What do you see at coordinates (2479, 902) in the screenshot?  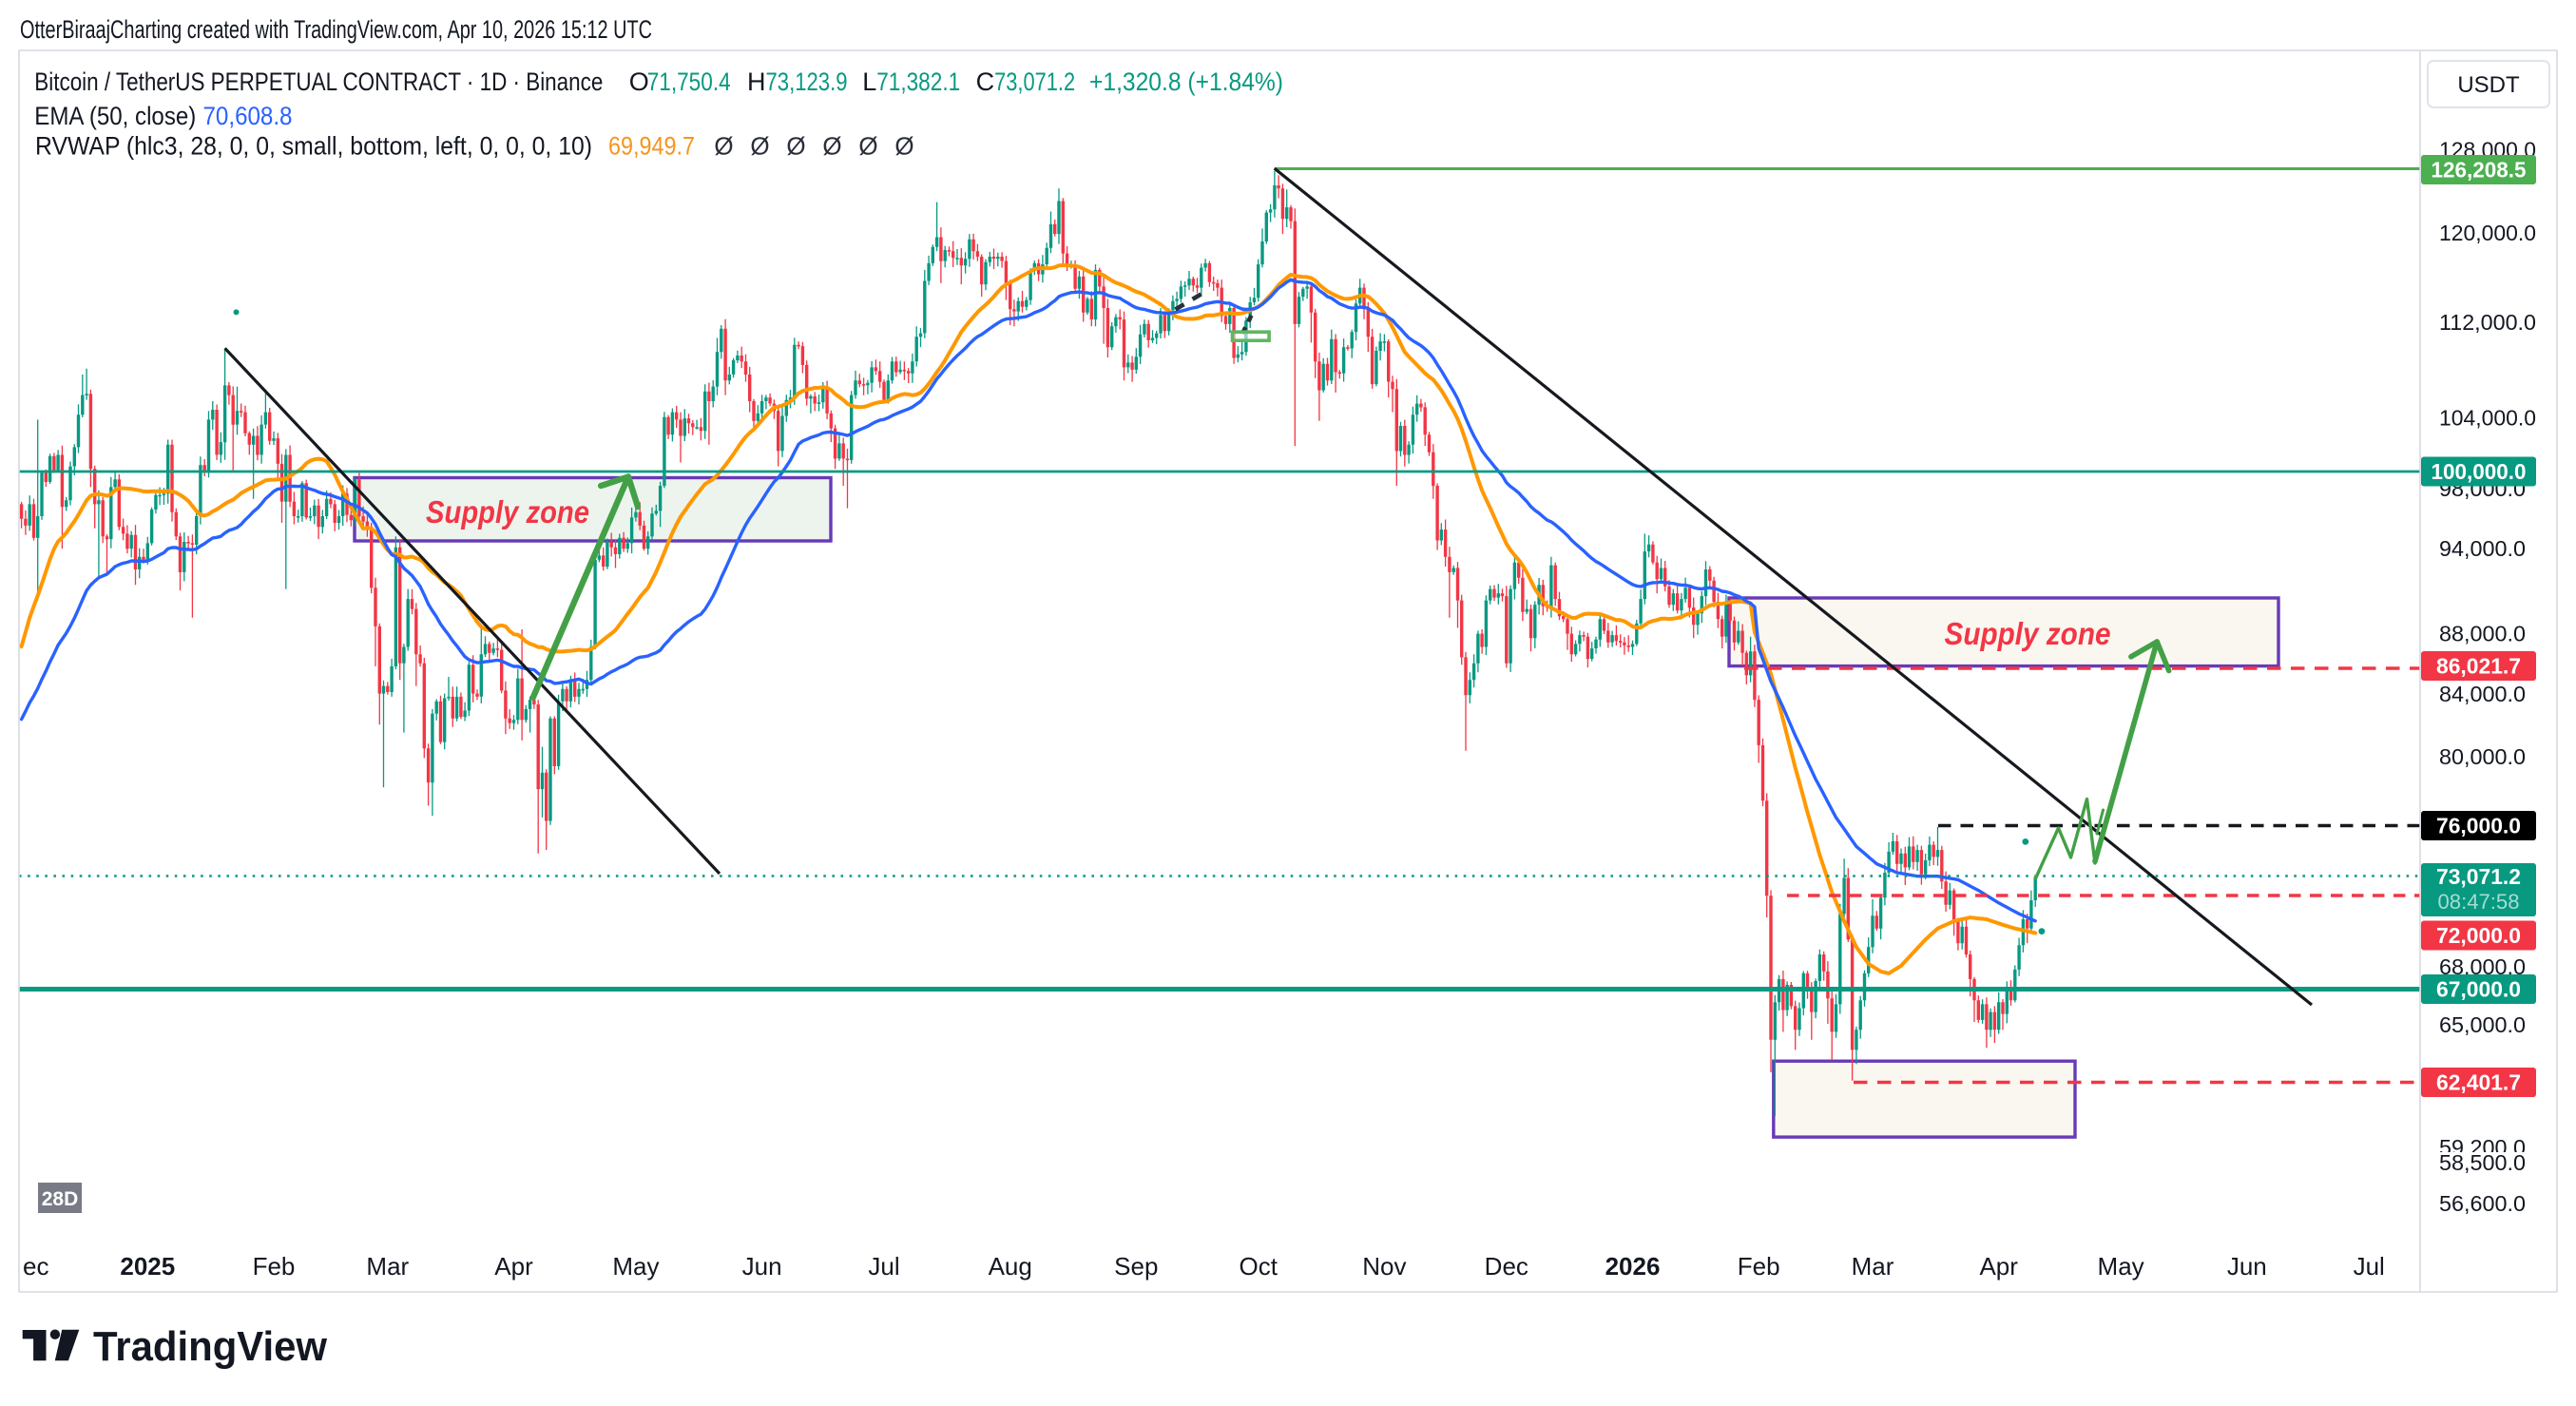 I see `svg-text: 08:47:58` at bounding box center [2479, 902].